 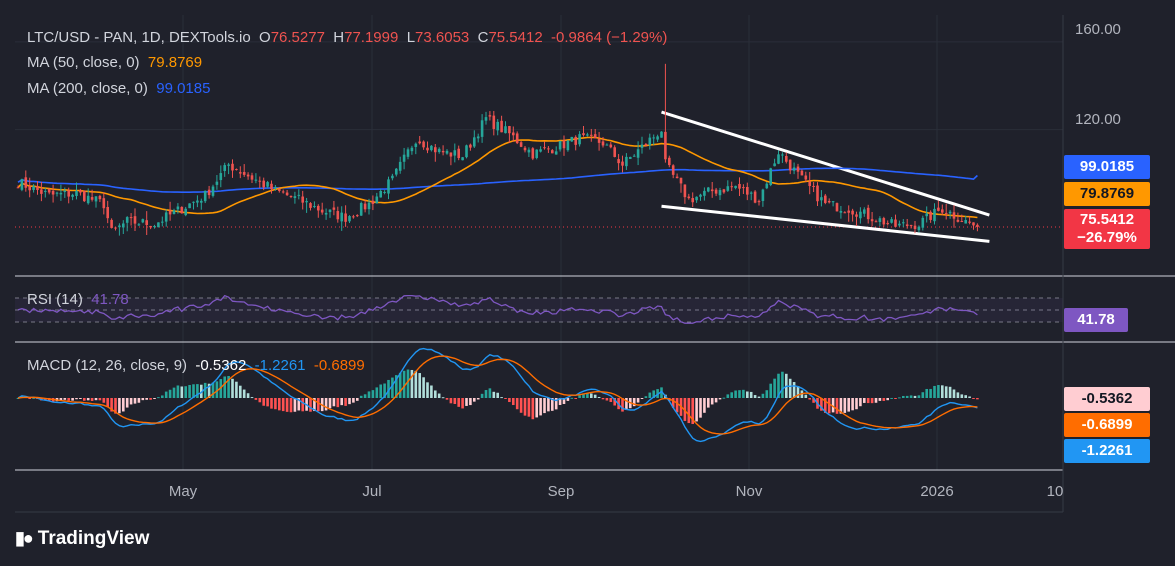 What do you see at coordinates (1098, 119) in the screenshot?
I see `y-tick-120: 120.00` at bounding box center [1098, 119].